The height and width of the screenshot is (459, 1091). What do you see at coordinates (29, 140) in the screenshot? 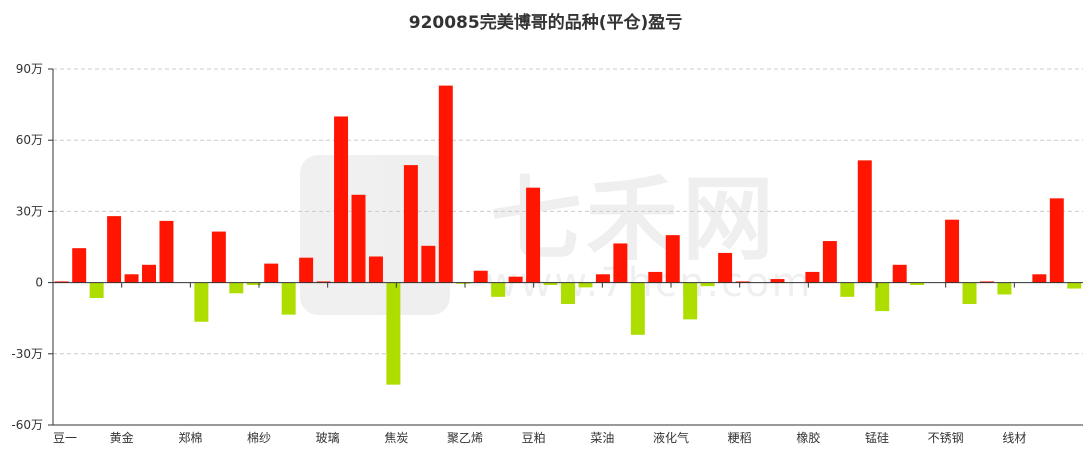
I see `y-tick-label: 60万` at bounding box center [29, 140].